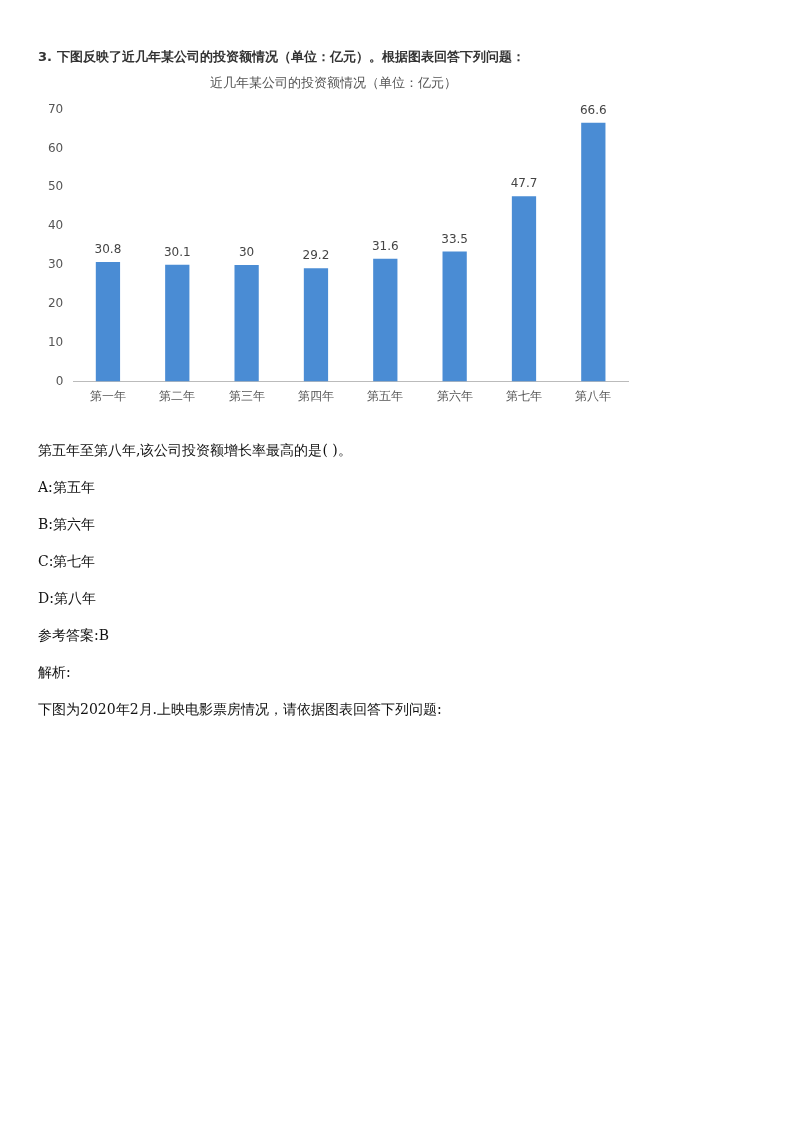 The image size is (800, 1132). Describe the element at coordinates (55, 147) in the screenshot. I see `y-tick-label: 60` at that location.